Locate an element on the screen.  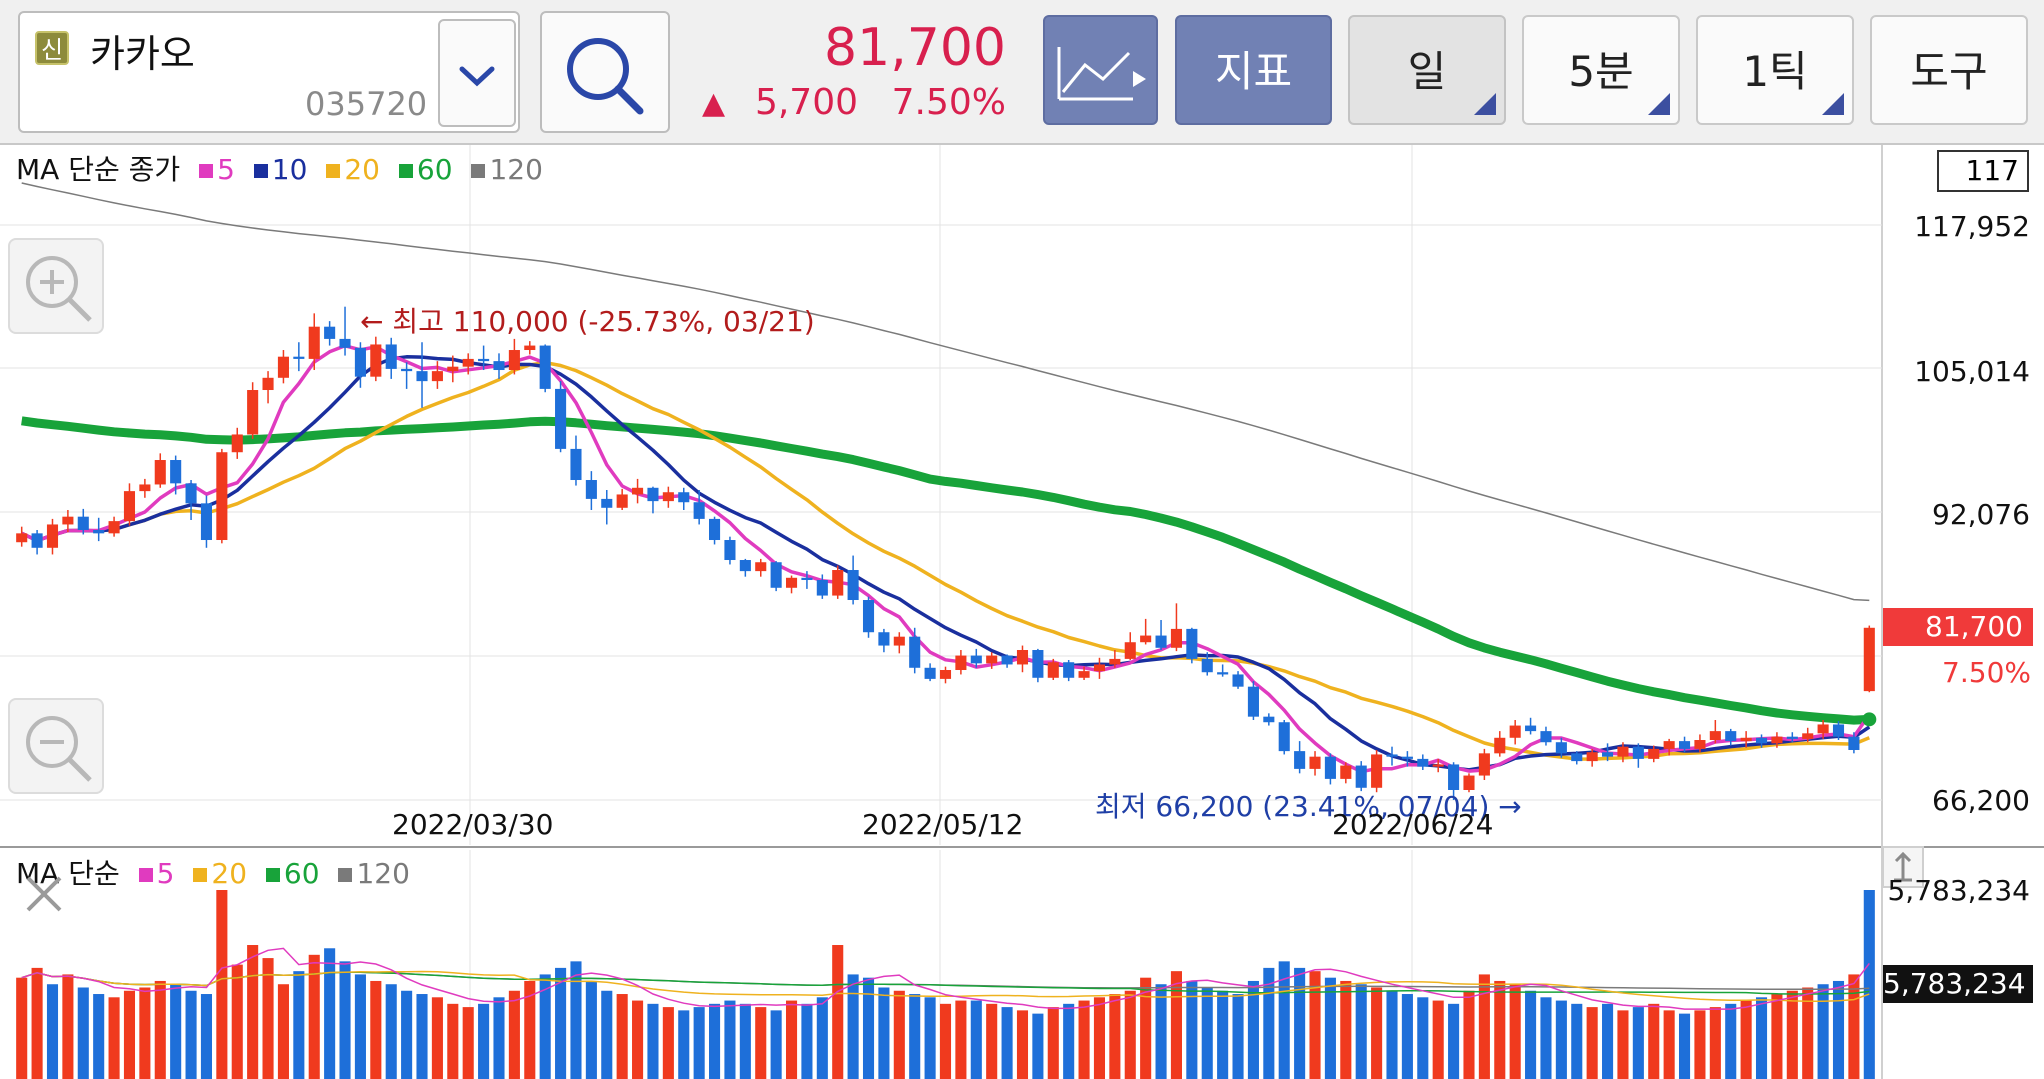
search-button is located at coordinates (605, 72).